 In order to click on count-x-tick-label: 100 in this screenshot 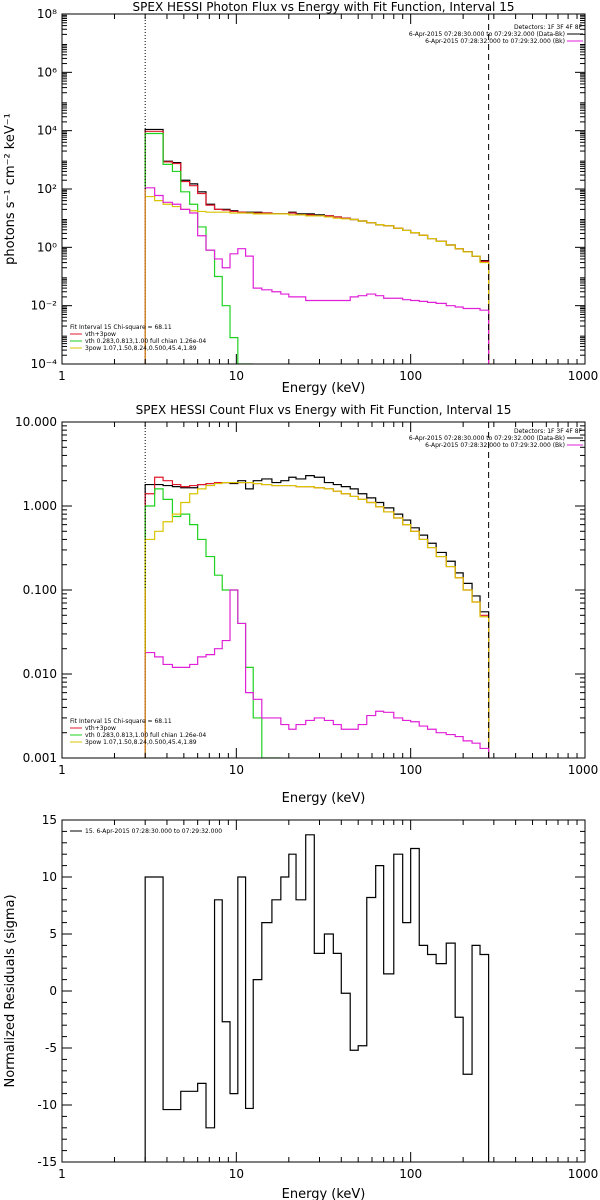, I will do `click(410, 770)`.